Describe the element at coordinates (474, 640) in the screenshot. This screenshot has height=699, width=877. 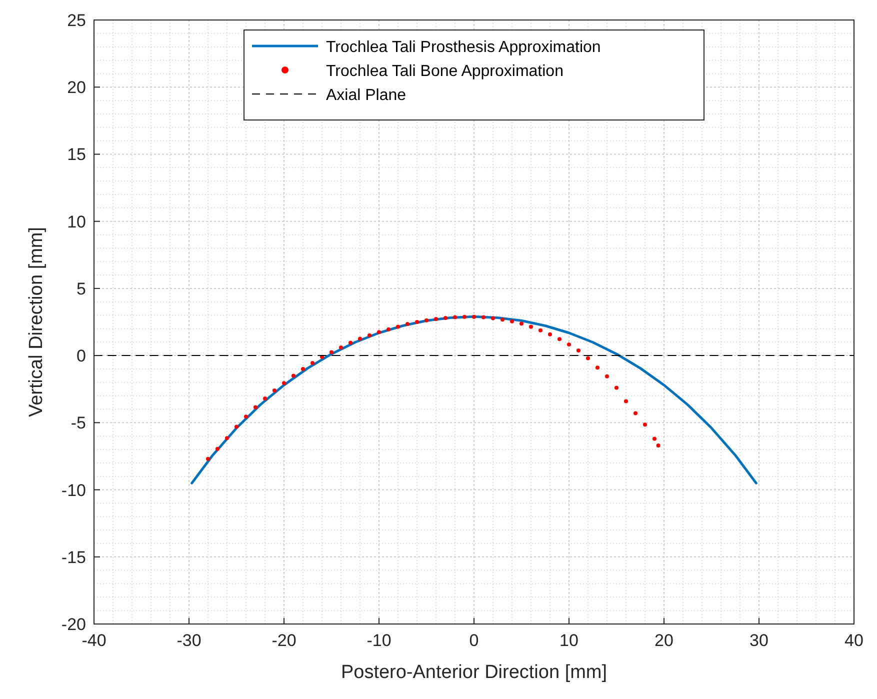
I see `x-tick-label: 0` at that location.